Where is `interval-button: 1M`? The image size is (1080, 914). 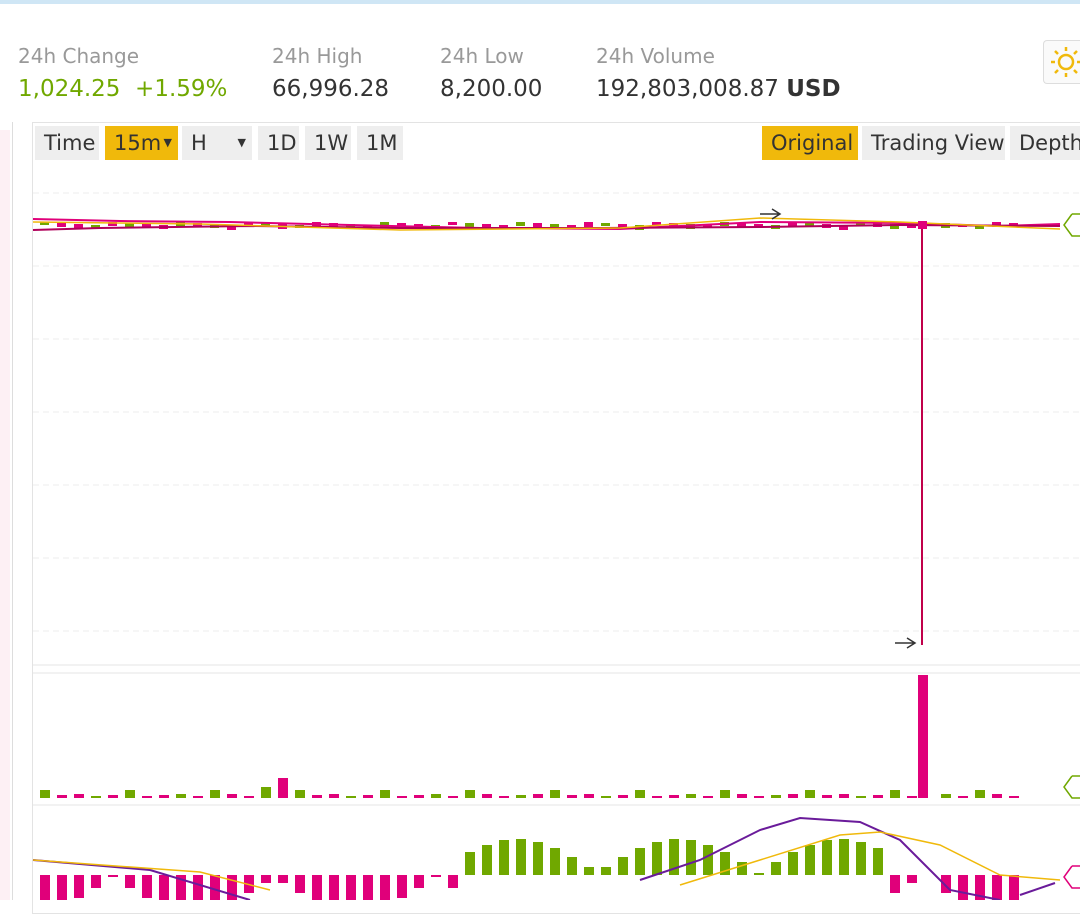 interval-button: 1M is located at coordinates (380, 143).